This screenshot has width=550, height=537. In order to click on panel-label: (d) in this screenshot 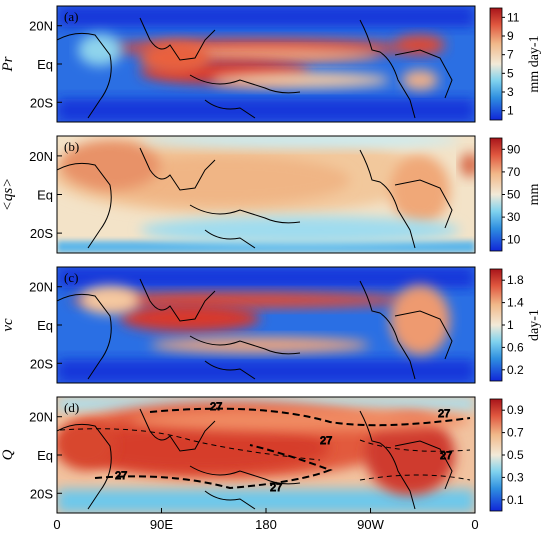, I will do `click(71, 407)`.